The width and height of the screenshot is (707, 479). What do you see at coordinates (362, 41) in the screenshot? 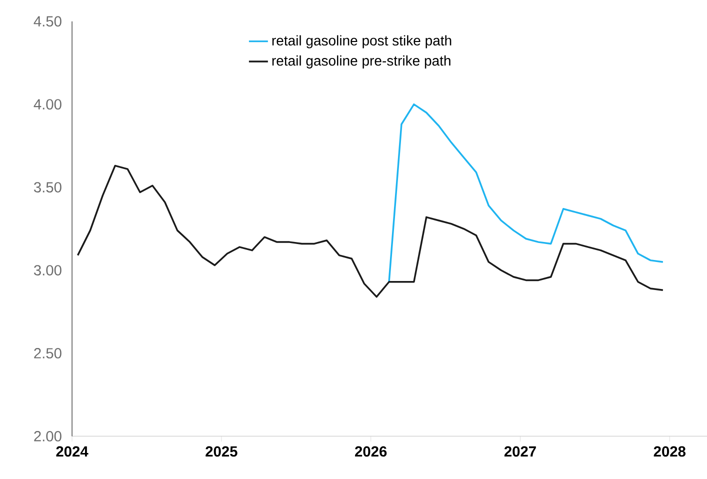
I see `legend-label: retail gasoline post stike path` at bounding box center [362, 41].